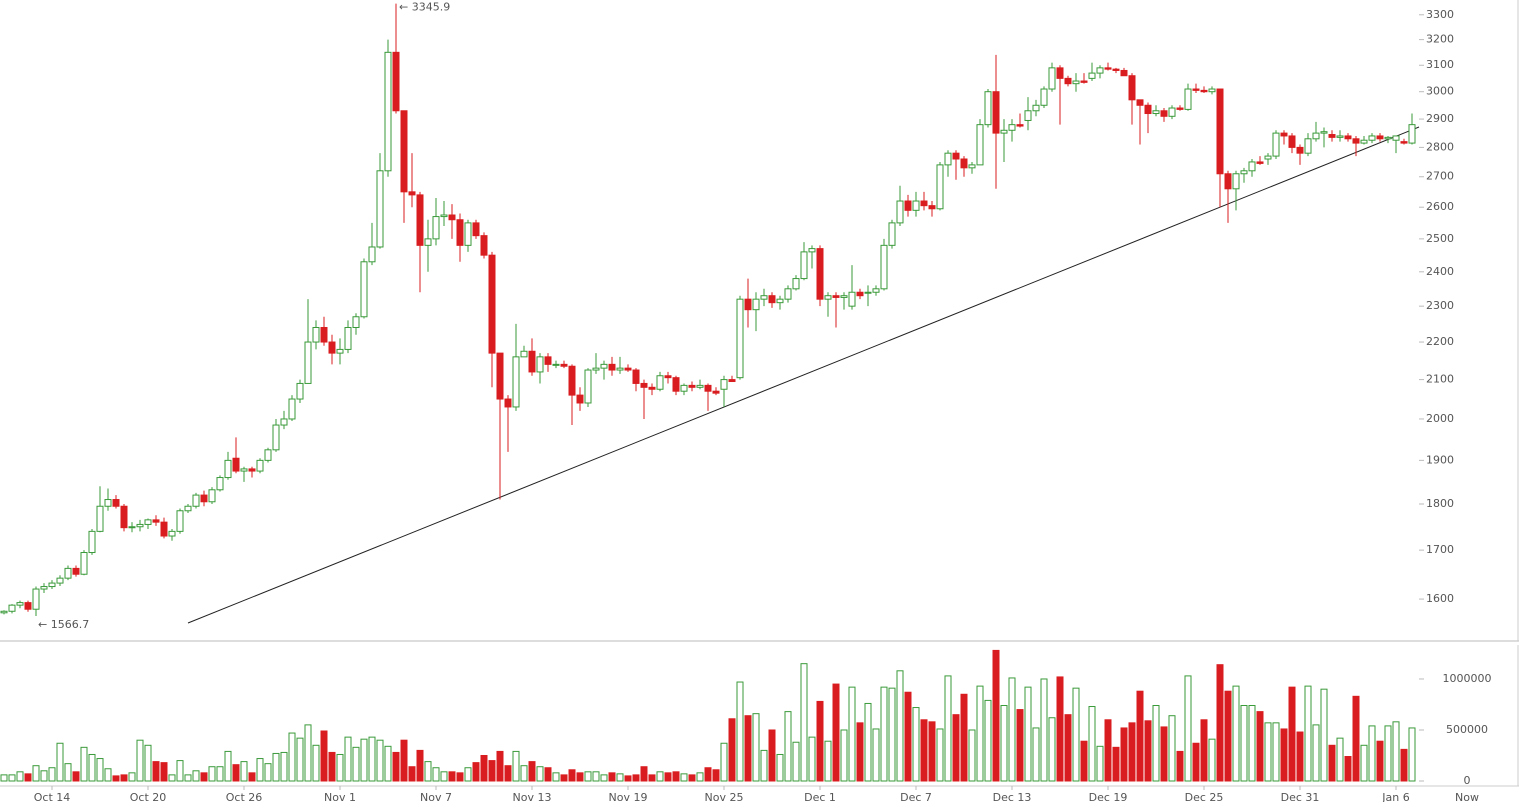 This screenshot has width=1519, height=802. I want to click on y-tick-label: 3000, so click(1440, 91).